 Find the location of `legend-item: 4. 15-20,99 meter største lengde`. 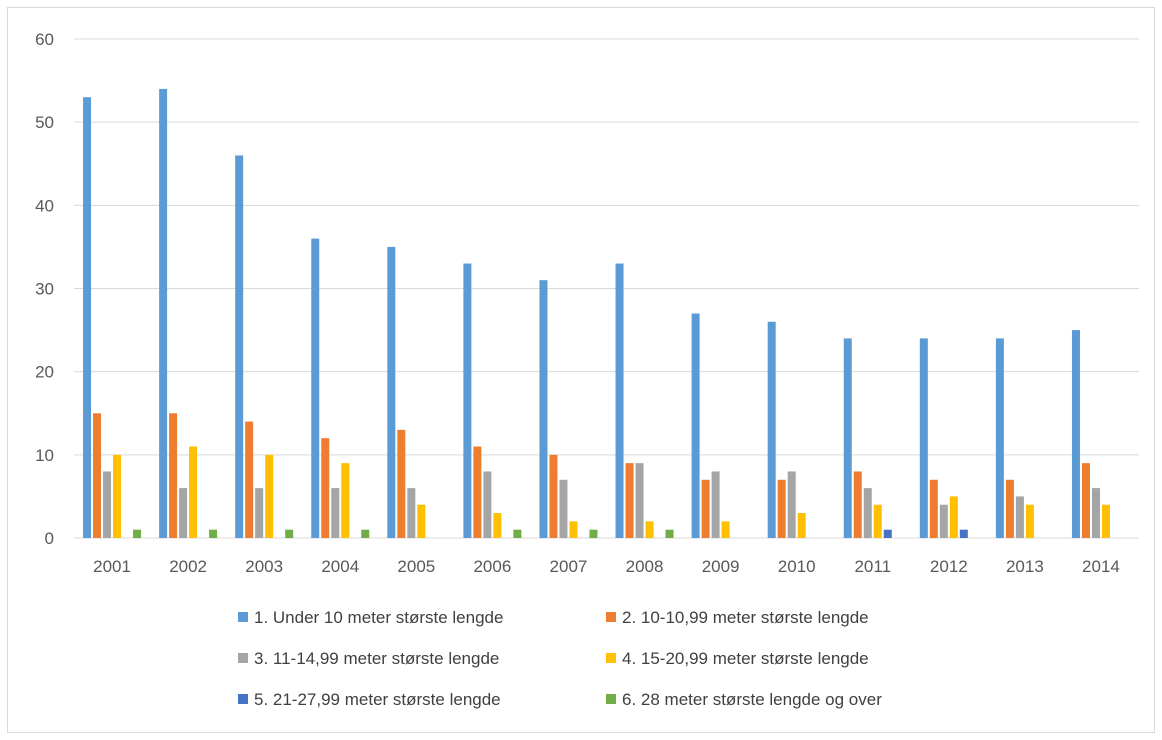

legend-item: 4. 15-20,99 meter største lengde is located at coordinates (737, 658).